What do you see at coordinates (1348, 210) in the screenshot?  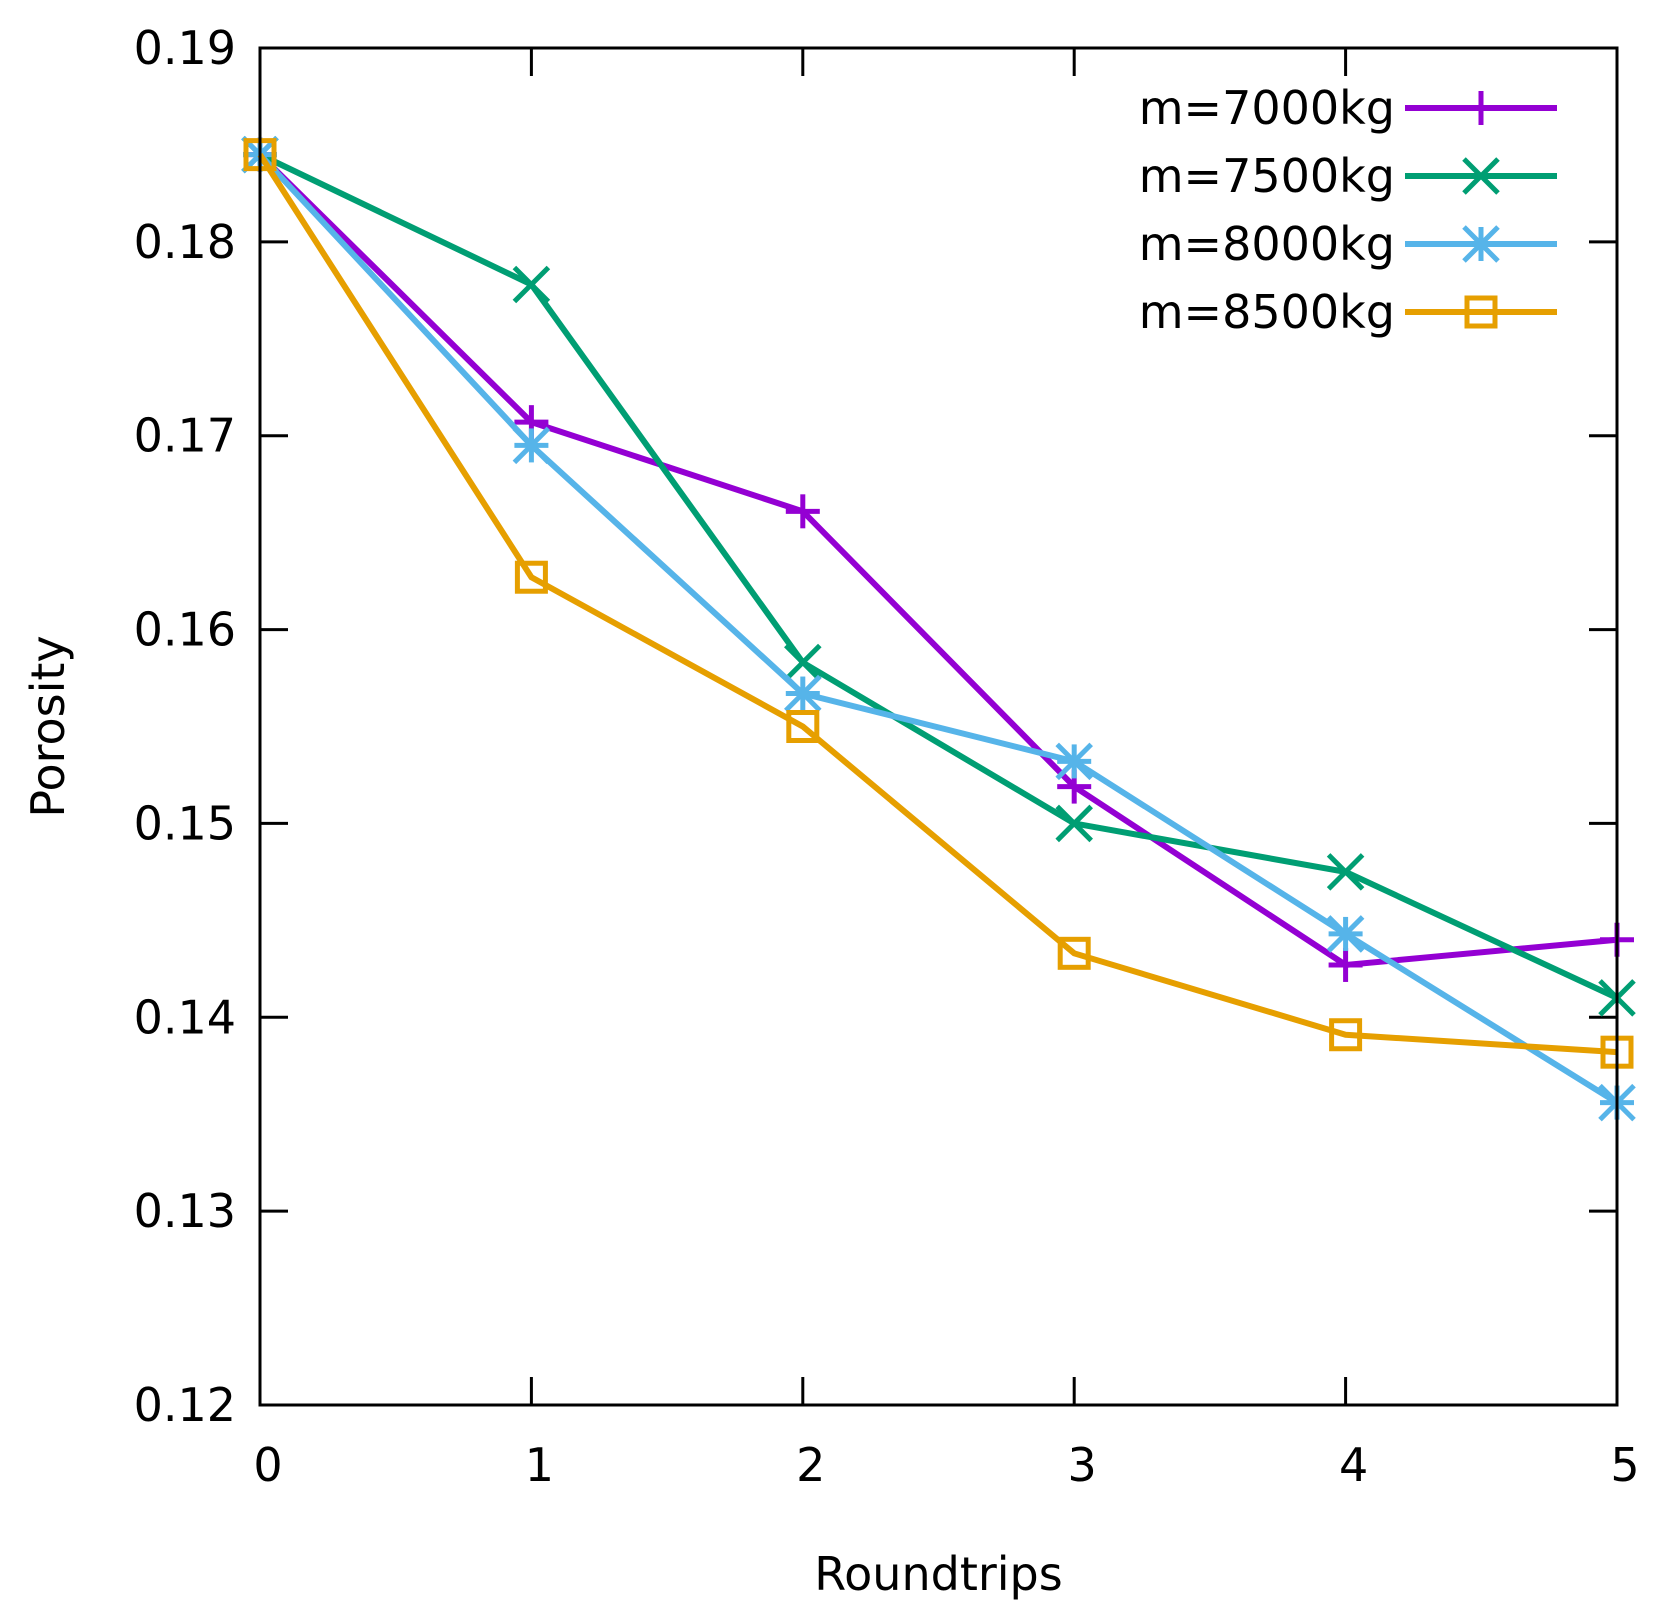 I see `legend: m=7000kg m=7500kg m=8000kg m=8500kg` at bounding box center [1348, 210].